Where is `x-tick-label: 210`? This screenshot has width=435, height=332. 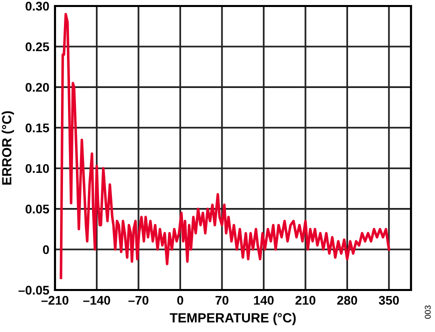 x-tick-label: 210 is located at coordinates (305, 300).